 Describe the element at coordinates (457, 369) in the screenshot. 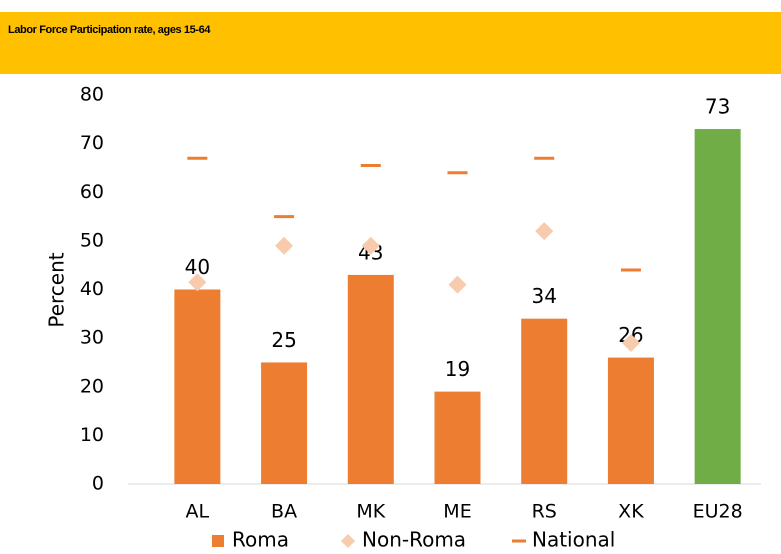

I see `data-label: 19` at that location.